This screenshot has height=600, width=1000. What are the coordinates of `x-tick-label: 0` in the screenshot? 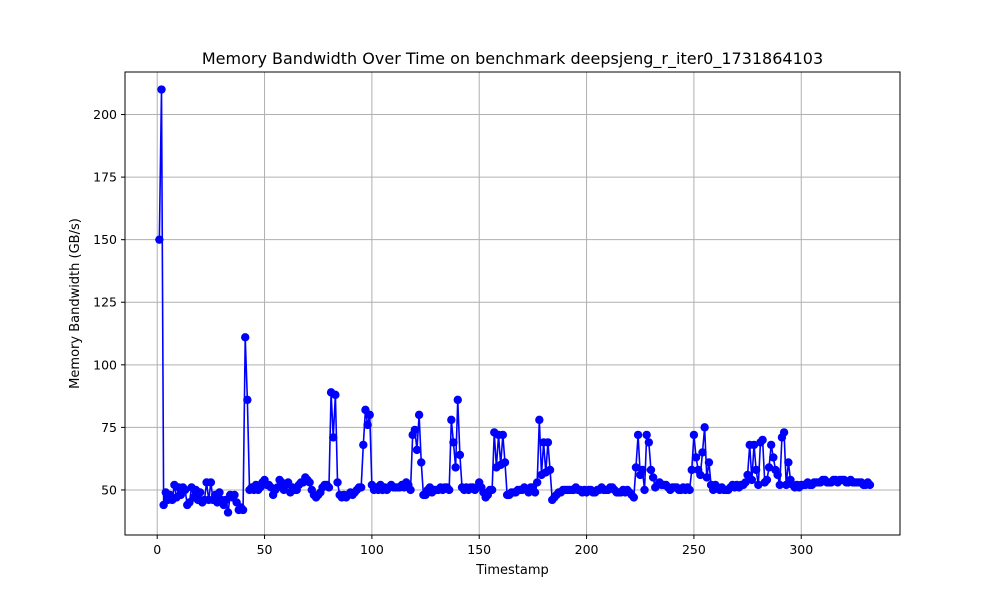 It's located at (157, 549).